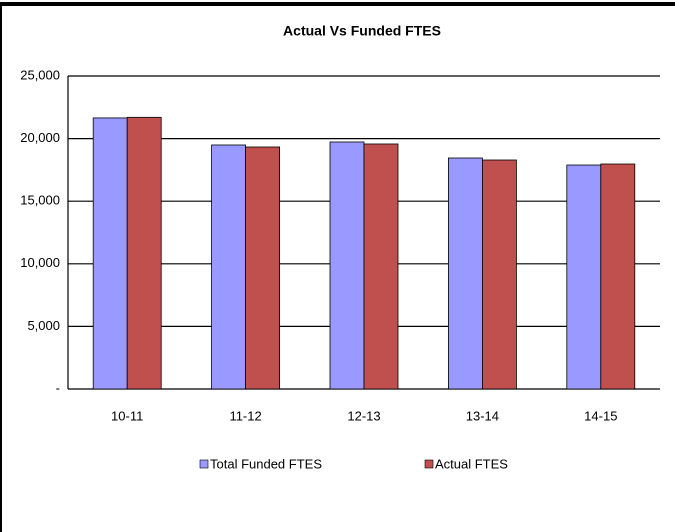 The image size is (675, 532). I want to click on y-tick-label: 15,000, so click(40, 200).